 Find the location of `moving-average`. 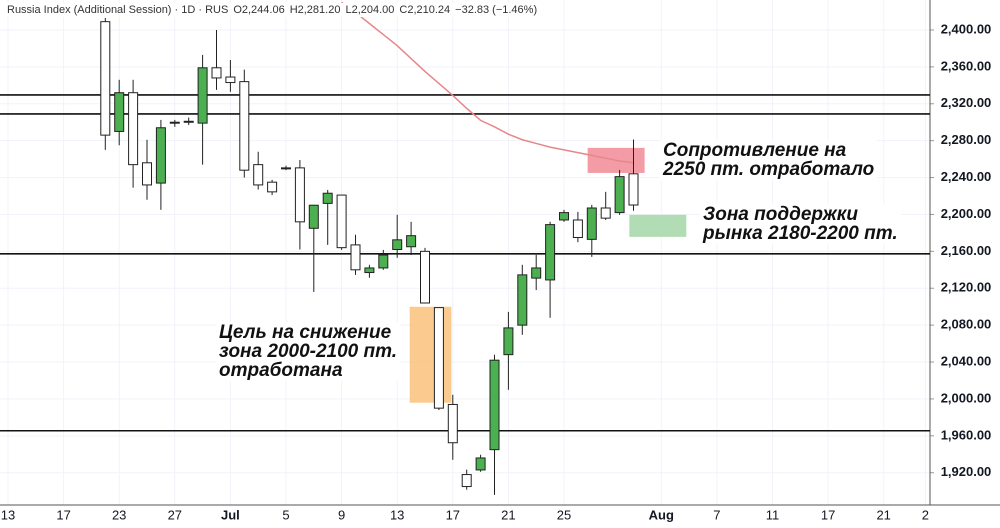

moving-average is located at coordinates (487, 82).